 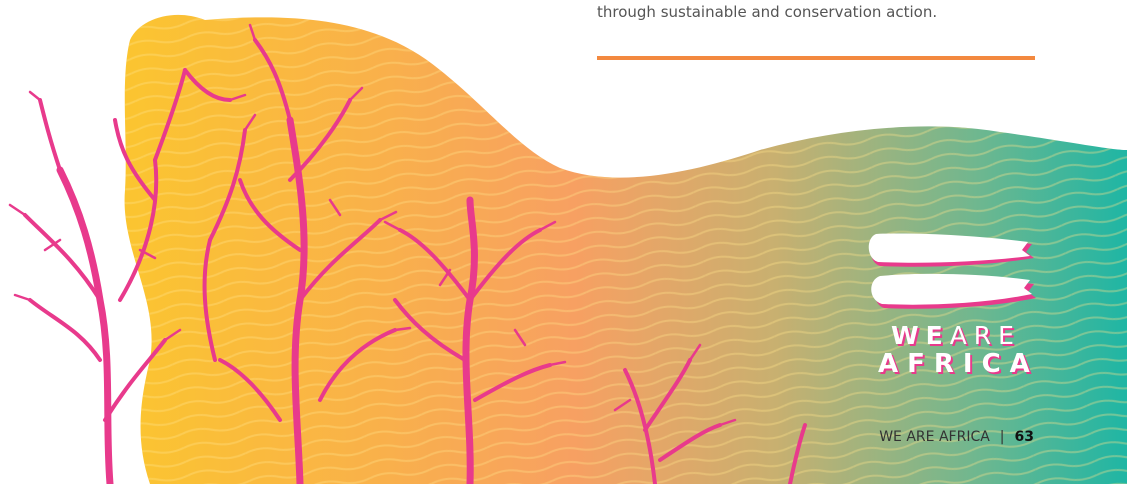 I want to click on brush-stroke-icon, so click(x=952, y=271).